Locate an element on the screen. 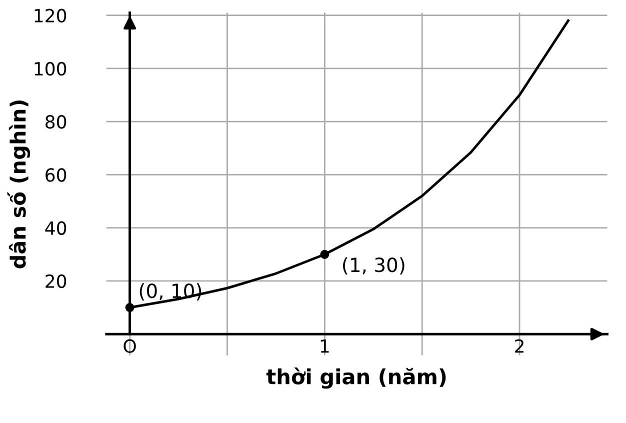 The image size is (626, 423). y-tick-label: 80 is located at coordinates (56, 122).